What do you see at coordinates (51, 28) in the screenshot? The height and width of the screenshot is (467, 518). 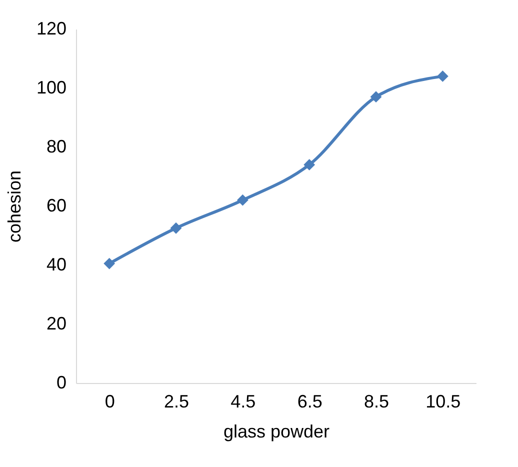 I see `y-tick-label: 120` at bounding box center [51, 28].